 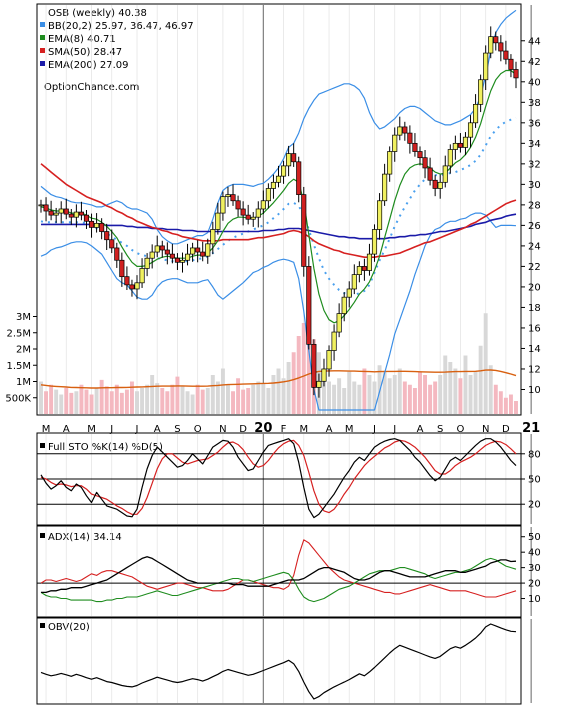 I want to click on stoch-tick-label: 20, so click(x=534, y=505).